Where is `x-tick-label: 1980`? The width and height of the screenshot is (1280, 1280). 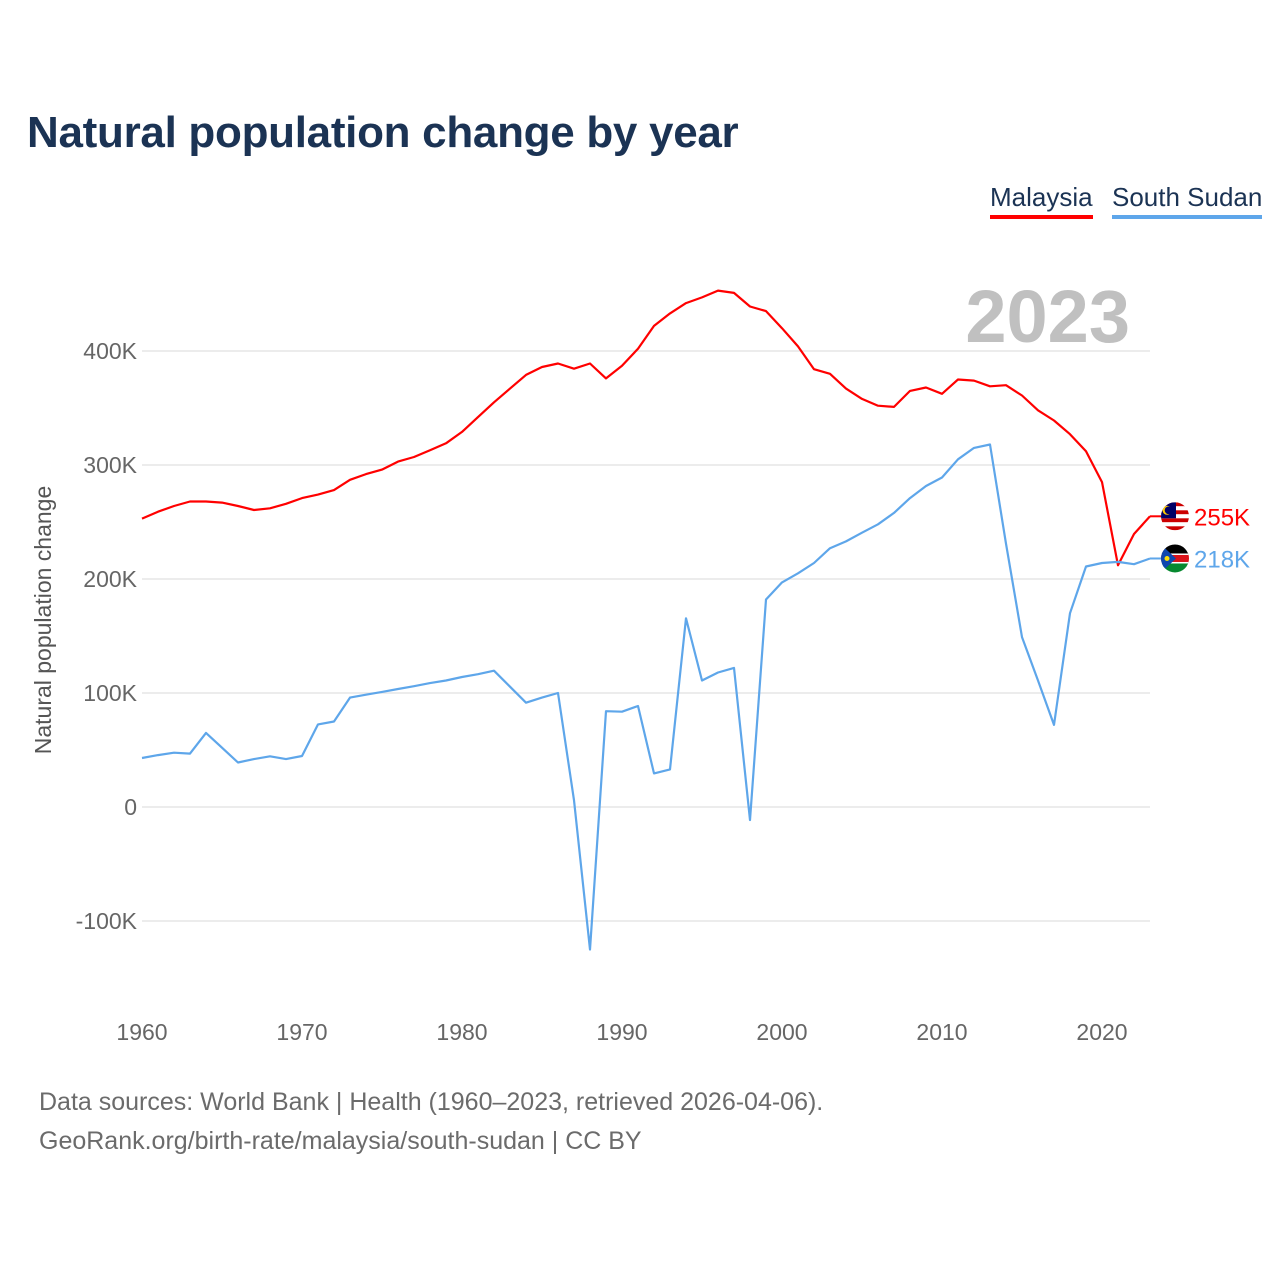 x-tick-label: 1980 is located at coordinates (461, 1032).